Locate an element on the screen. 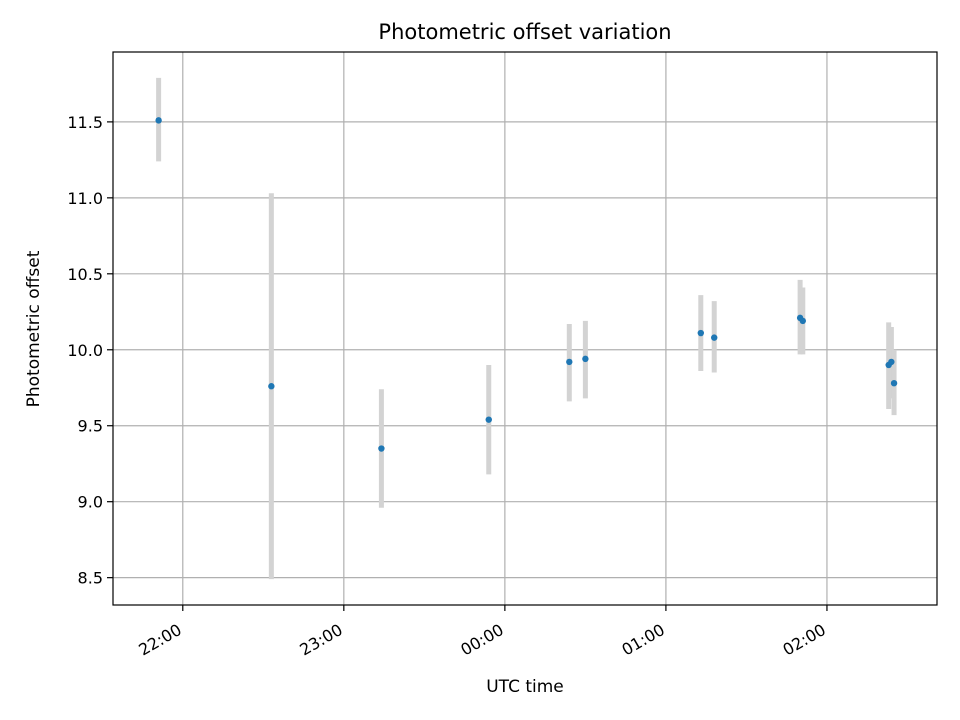 The image size is (960, 720). y-axis: 8.5 9.0 9.5 10.0 10.5 11.0 11.5 is located at coordinates (90, 350).